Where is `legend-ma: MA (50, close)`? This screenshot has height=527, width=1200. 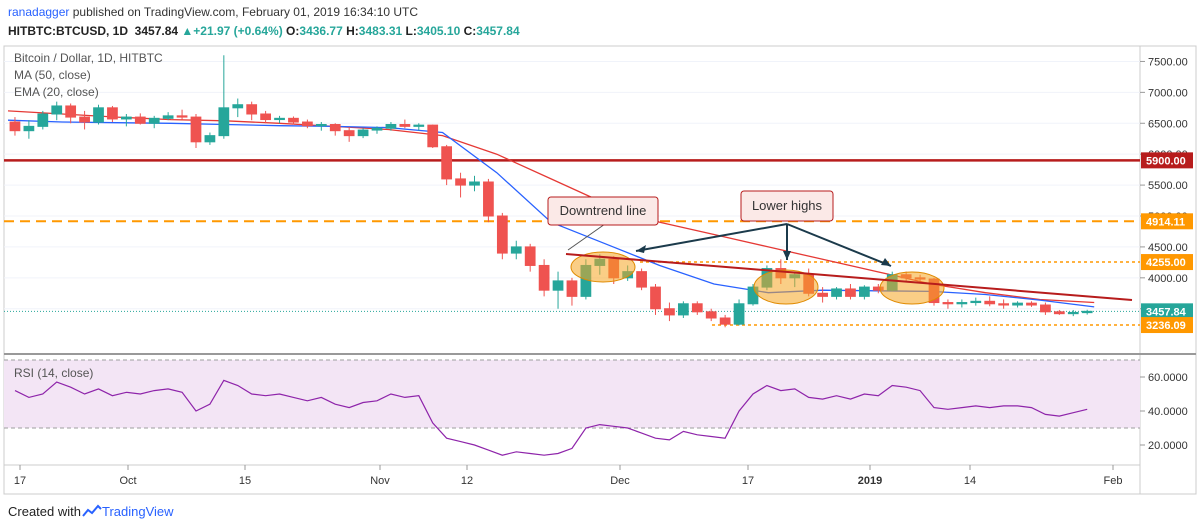
legend-ma: MA (50, close) is located at coordinates (52, 75).